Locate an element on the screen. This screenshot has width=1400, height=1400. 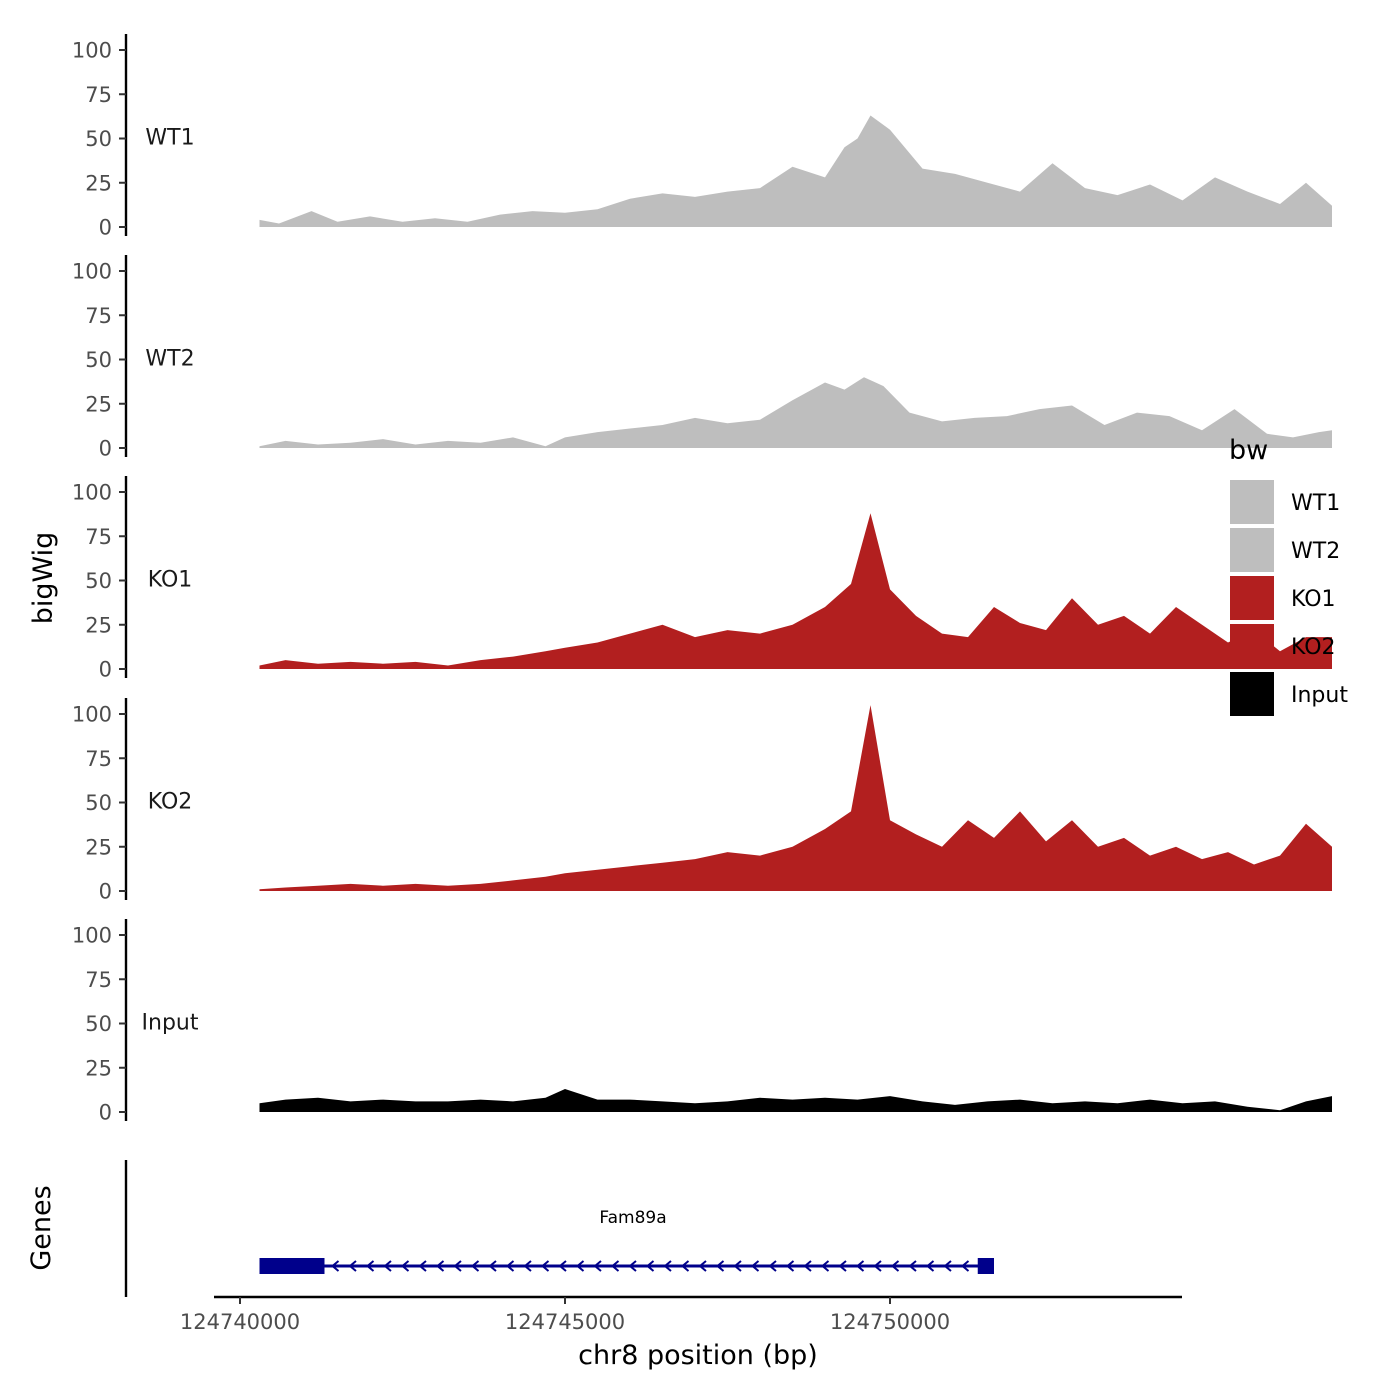
legend: bw WT1 WT2 KO1 KO2 Input is located at coordinates (1288, 575).